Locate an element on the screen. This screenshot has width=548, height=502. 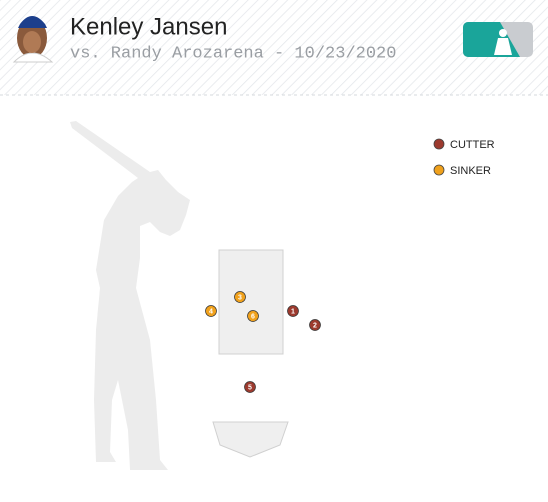
pitch: 1 is located at coordinates (293, 311).